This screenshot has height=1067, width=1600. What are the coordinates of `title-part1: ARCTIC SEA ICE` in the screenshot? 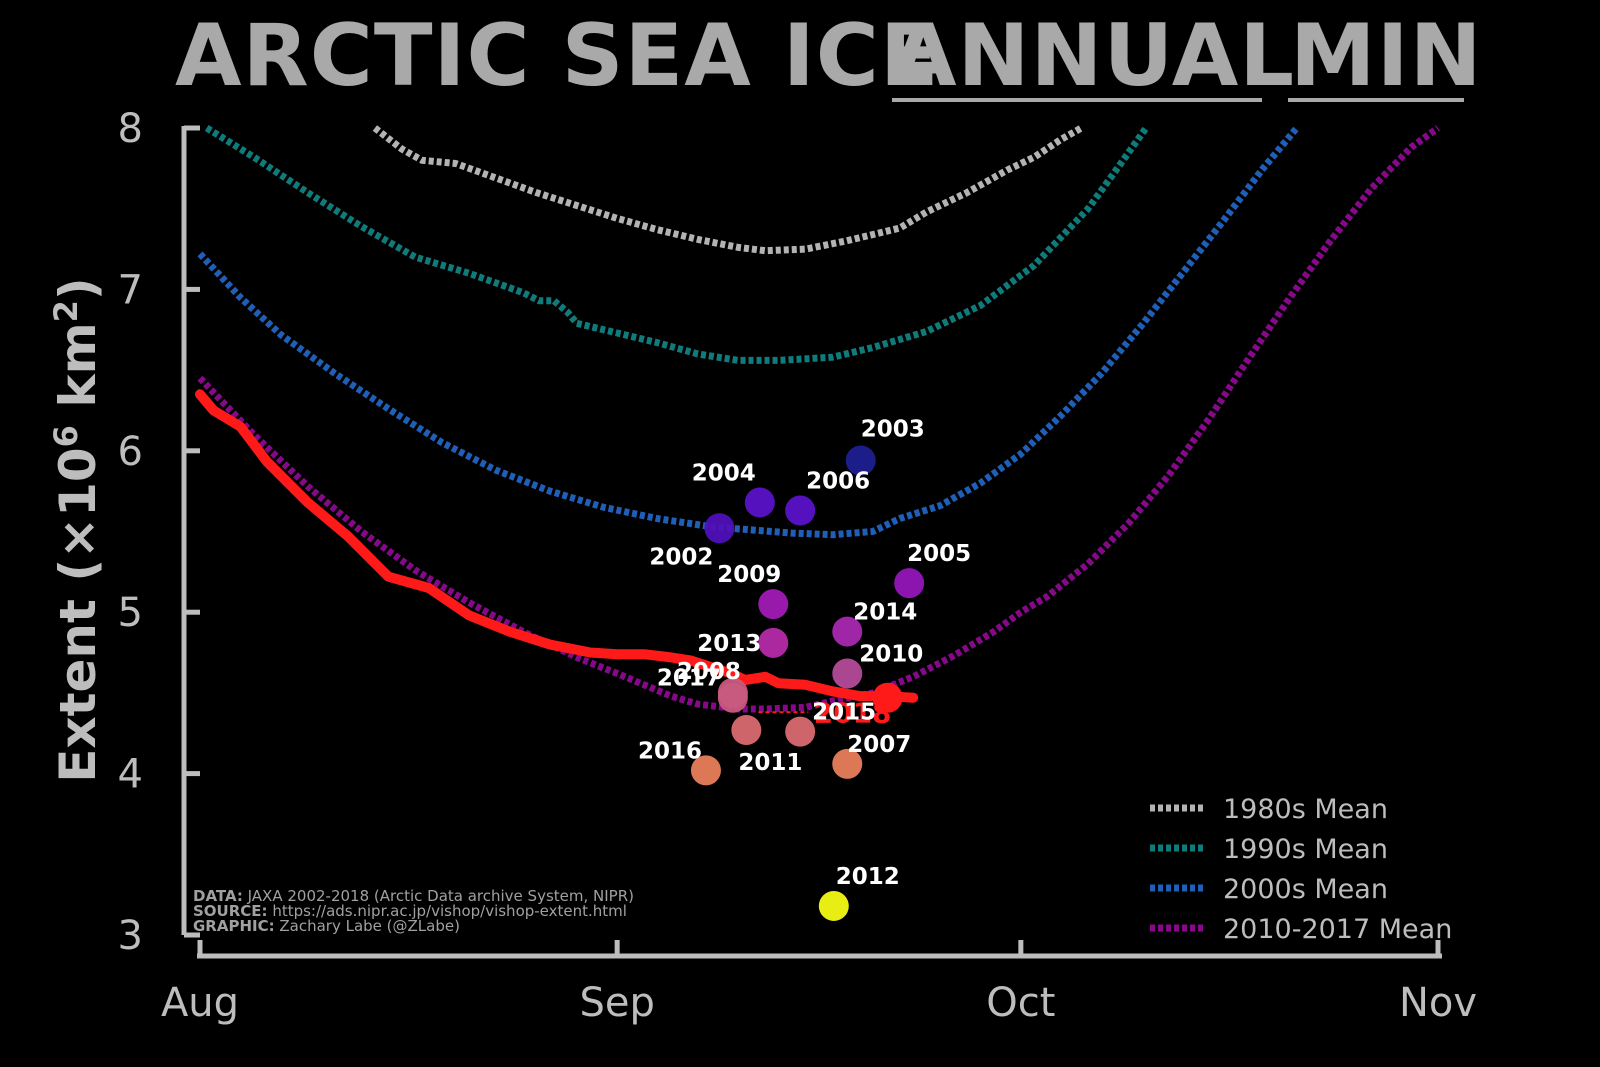 It's located at (557, 56).